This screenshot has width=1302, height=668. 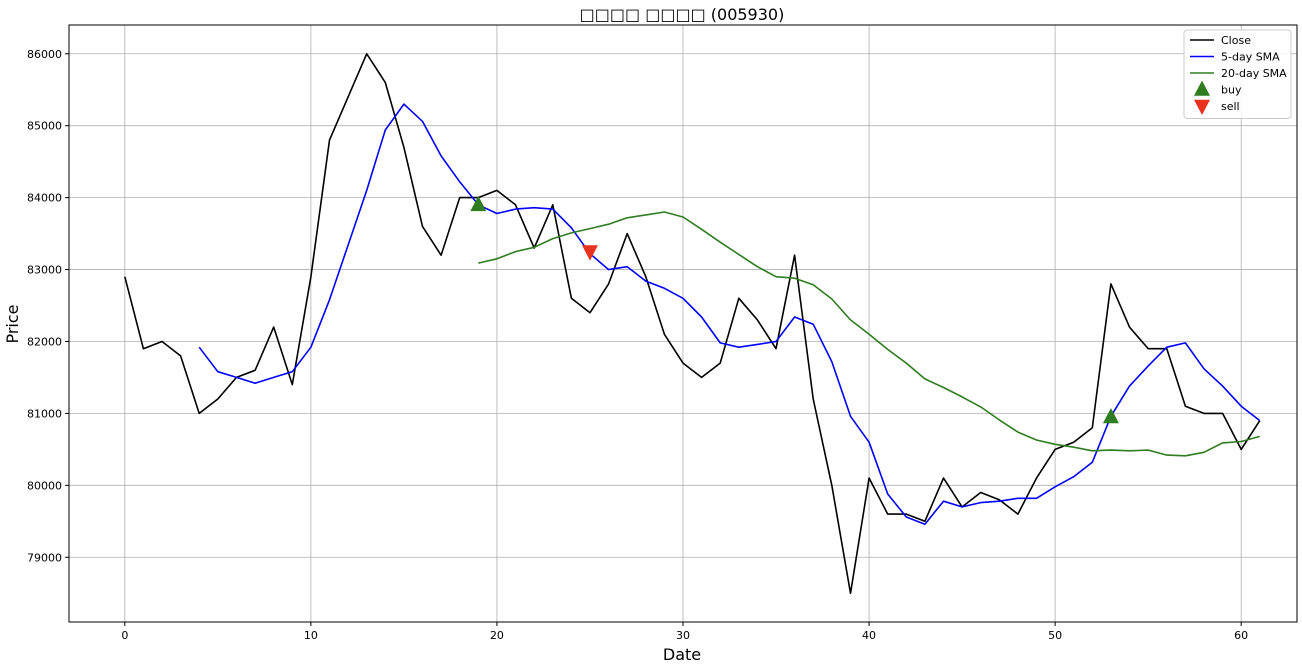 I want to click on x-tick-label: 60, so click(x=1241, y=635).